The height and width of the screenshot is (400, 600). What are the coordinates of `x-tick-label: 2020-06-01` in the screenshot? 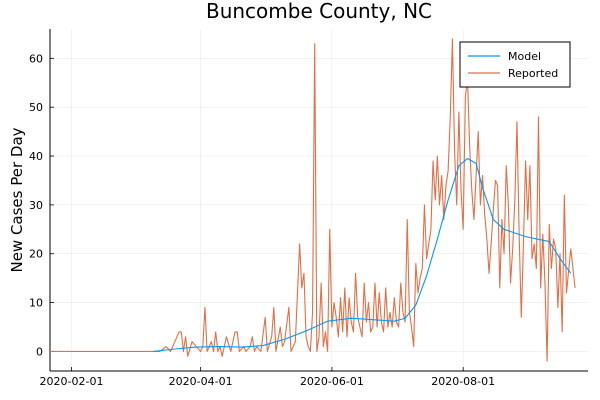 It's located at (332, 381).